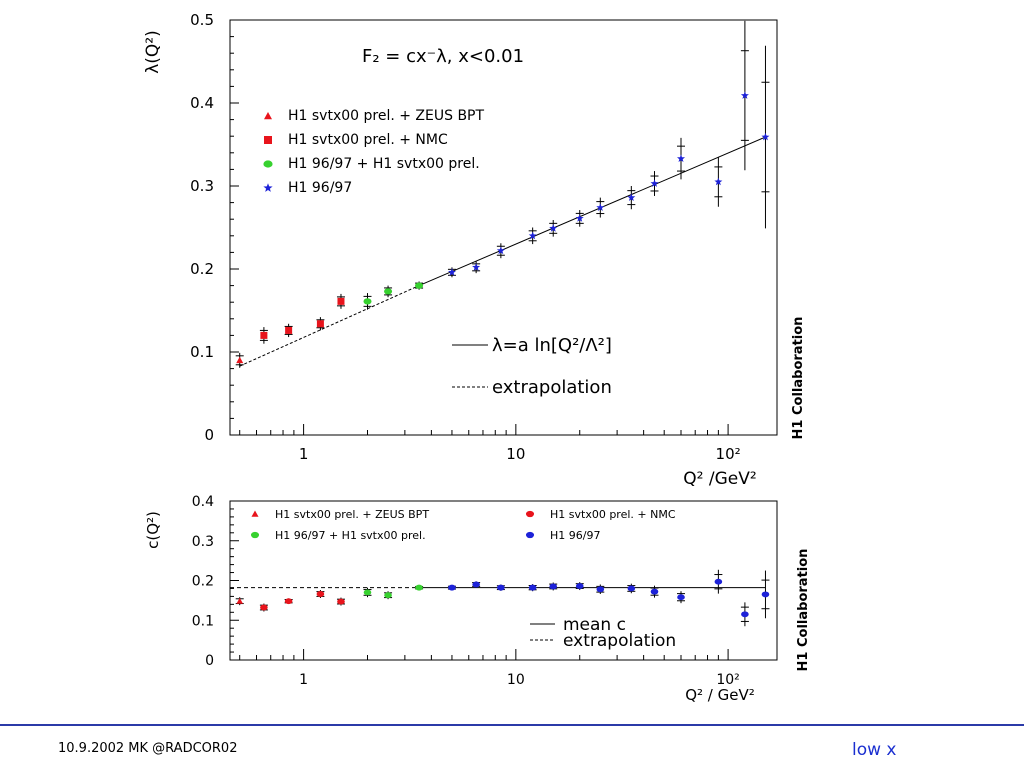  What do you see at coordinates (443, 56) in the screenshot?
I see `chart-title: F₂ = cx⁻λ, x<0.01` at bounding box center [443, 56].